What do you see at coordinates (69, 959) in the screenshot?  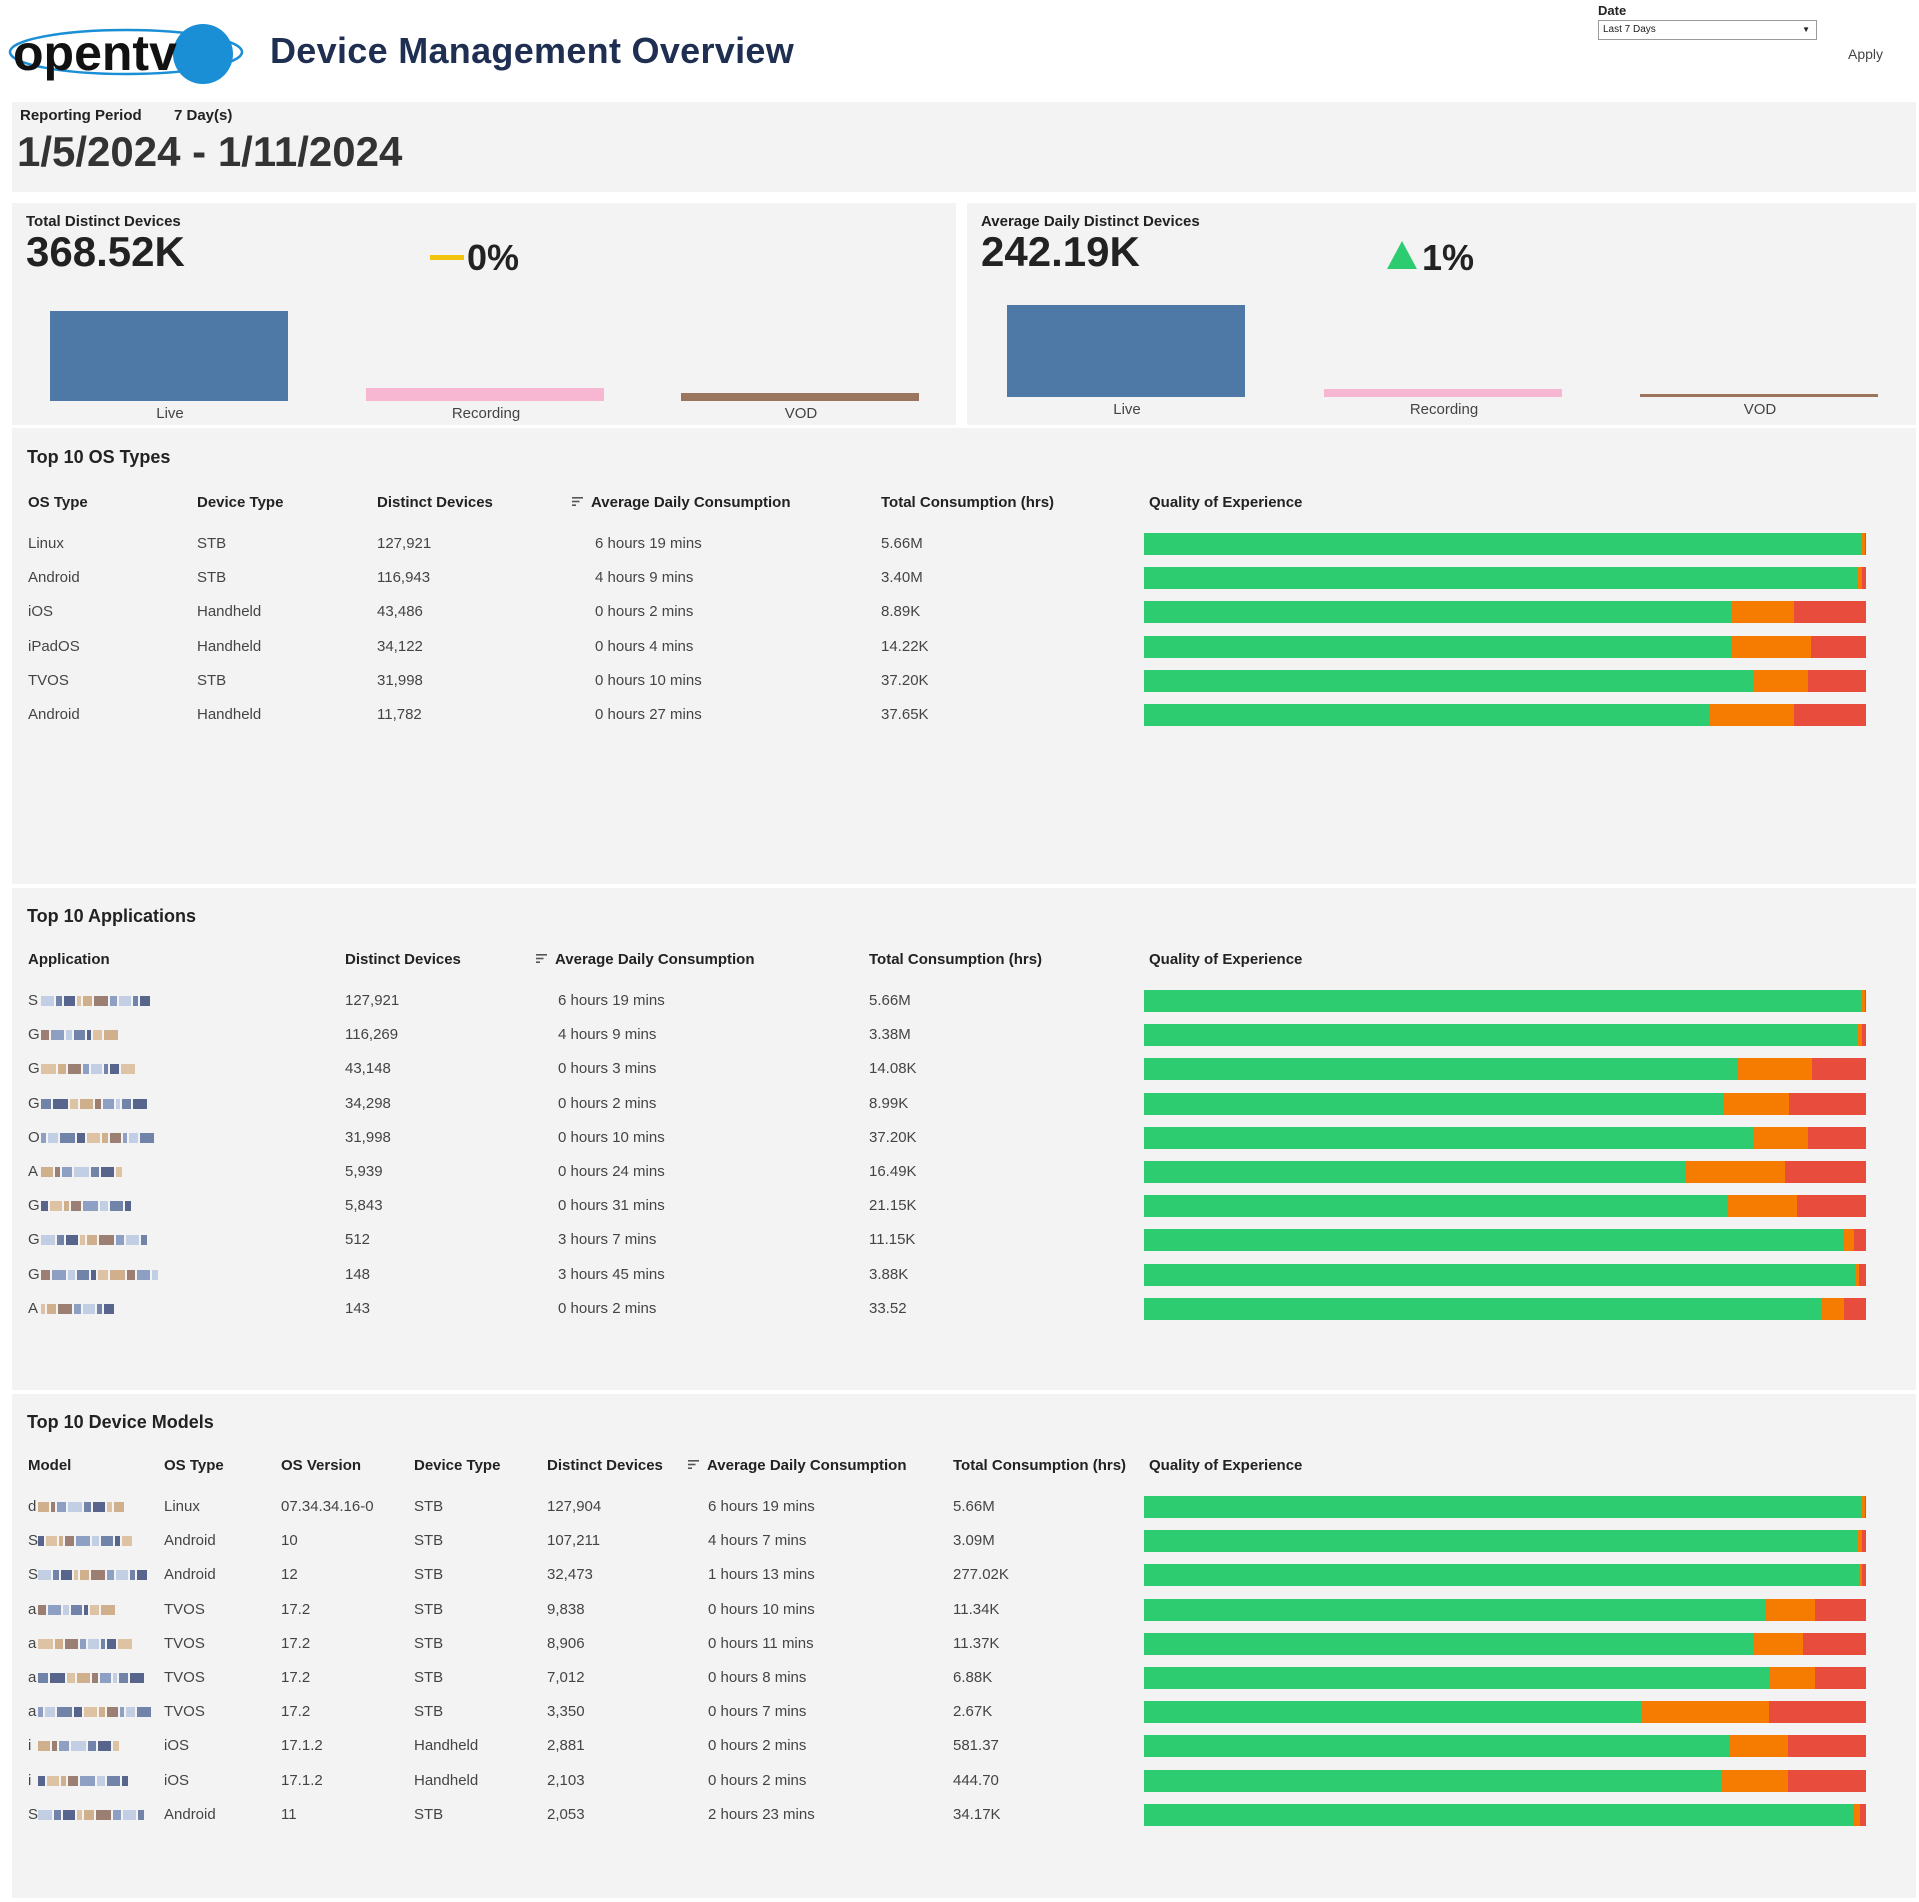 I see `col-header-application: Application` at bounding box center [69, 959].